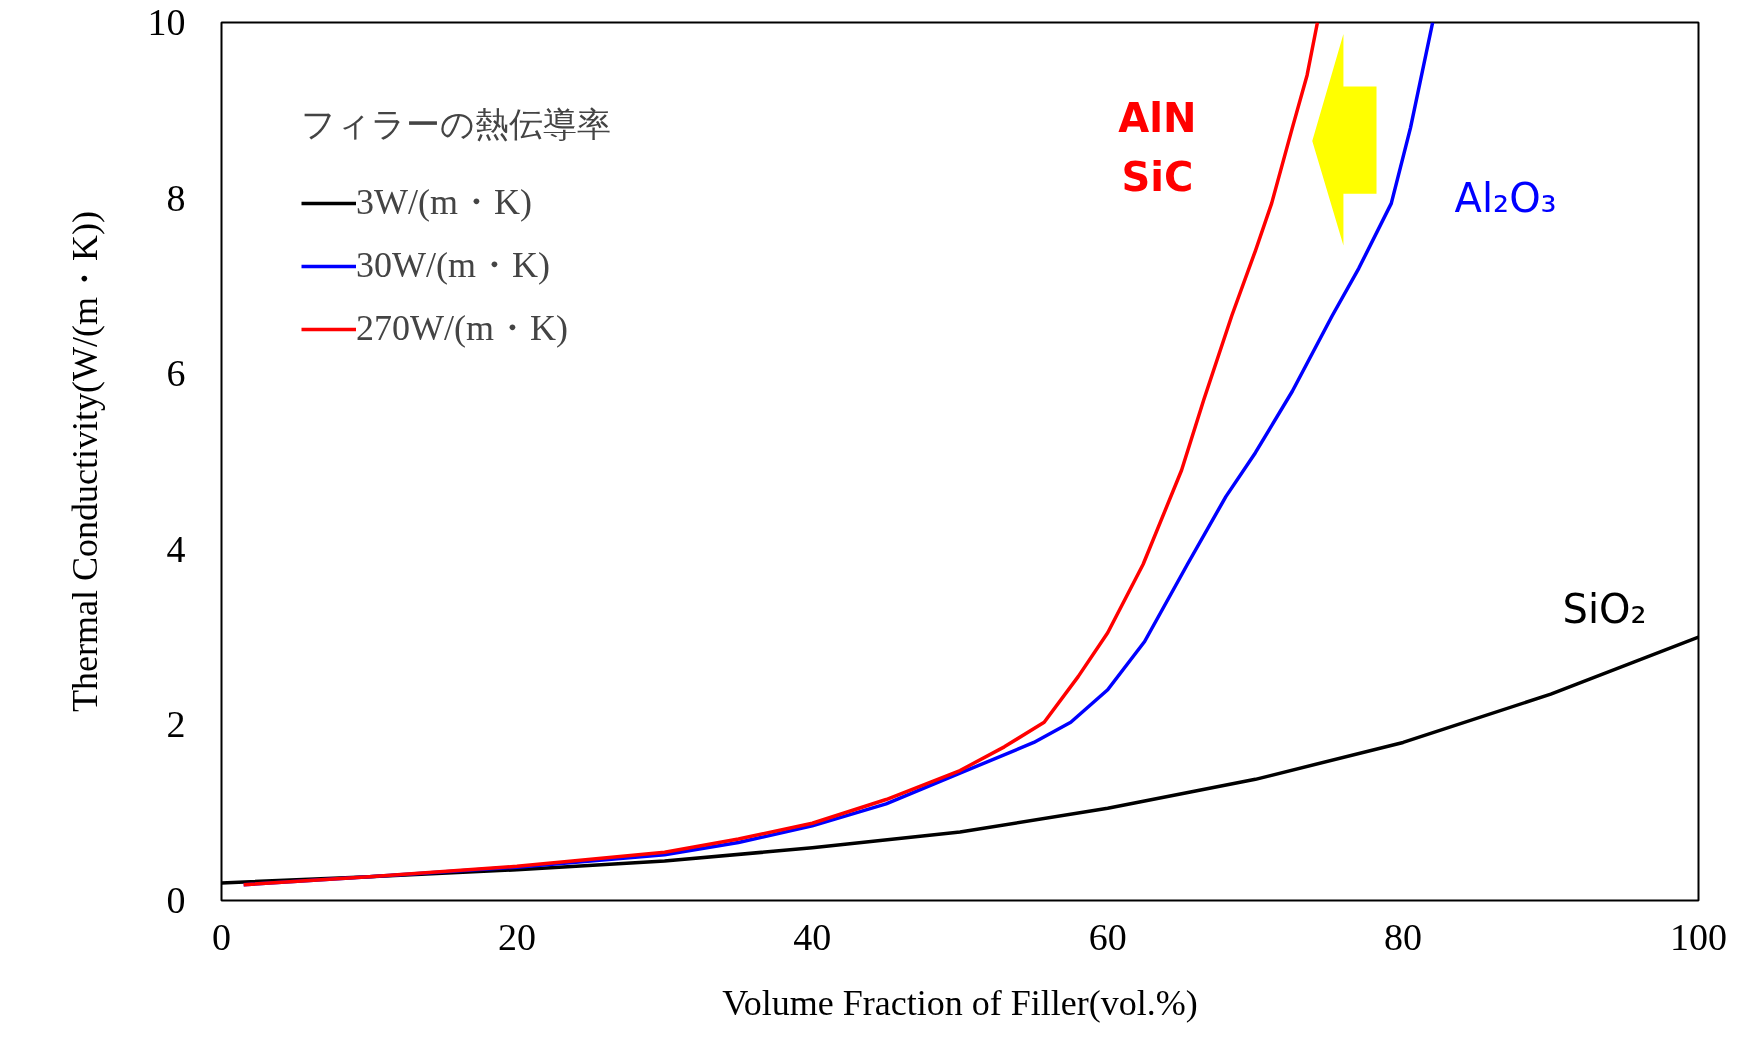 This screenshot has height=1050, width=1740. What do you see at coordinates (1505, 197) in the screenshot?
I see `annotation: Al₂O₃` at bounding box center [1505, 197].